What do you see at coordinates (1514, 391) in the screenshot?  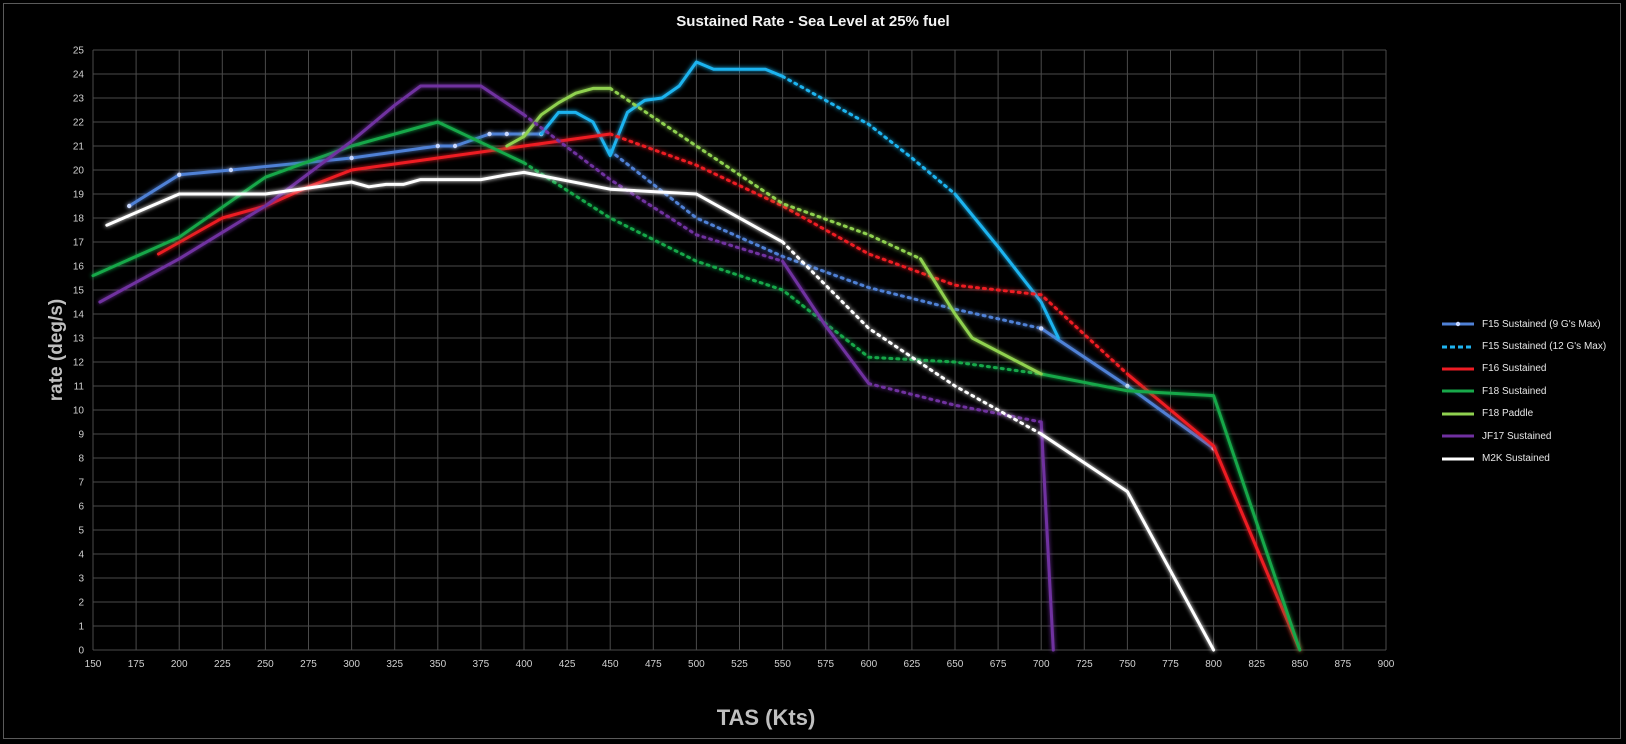 I see `legend-label: F18 Sustained` at bounding box center [1514, 391].